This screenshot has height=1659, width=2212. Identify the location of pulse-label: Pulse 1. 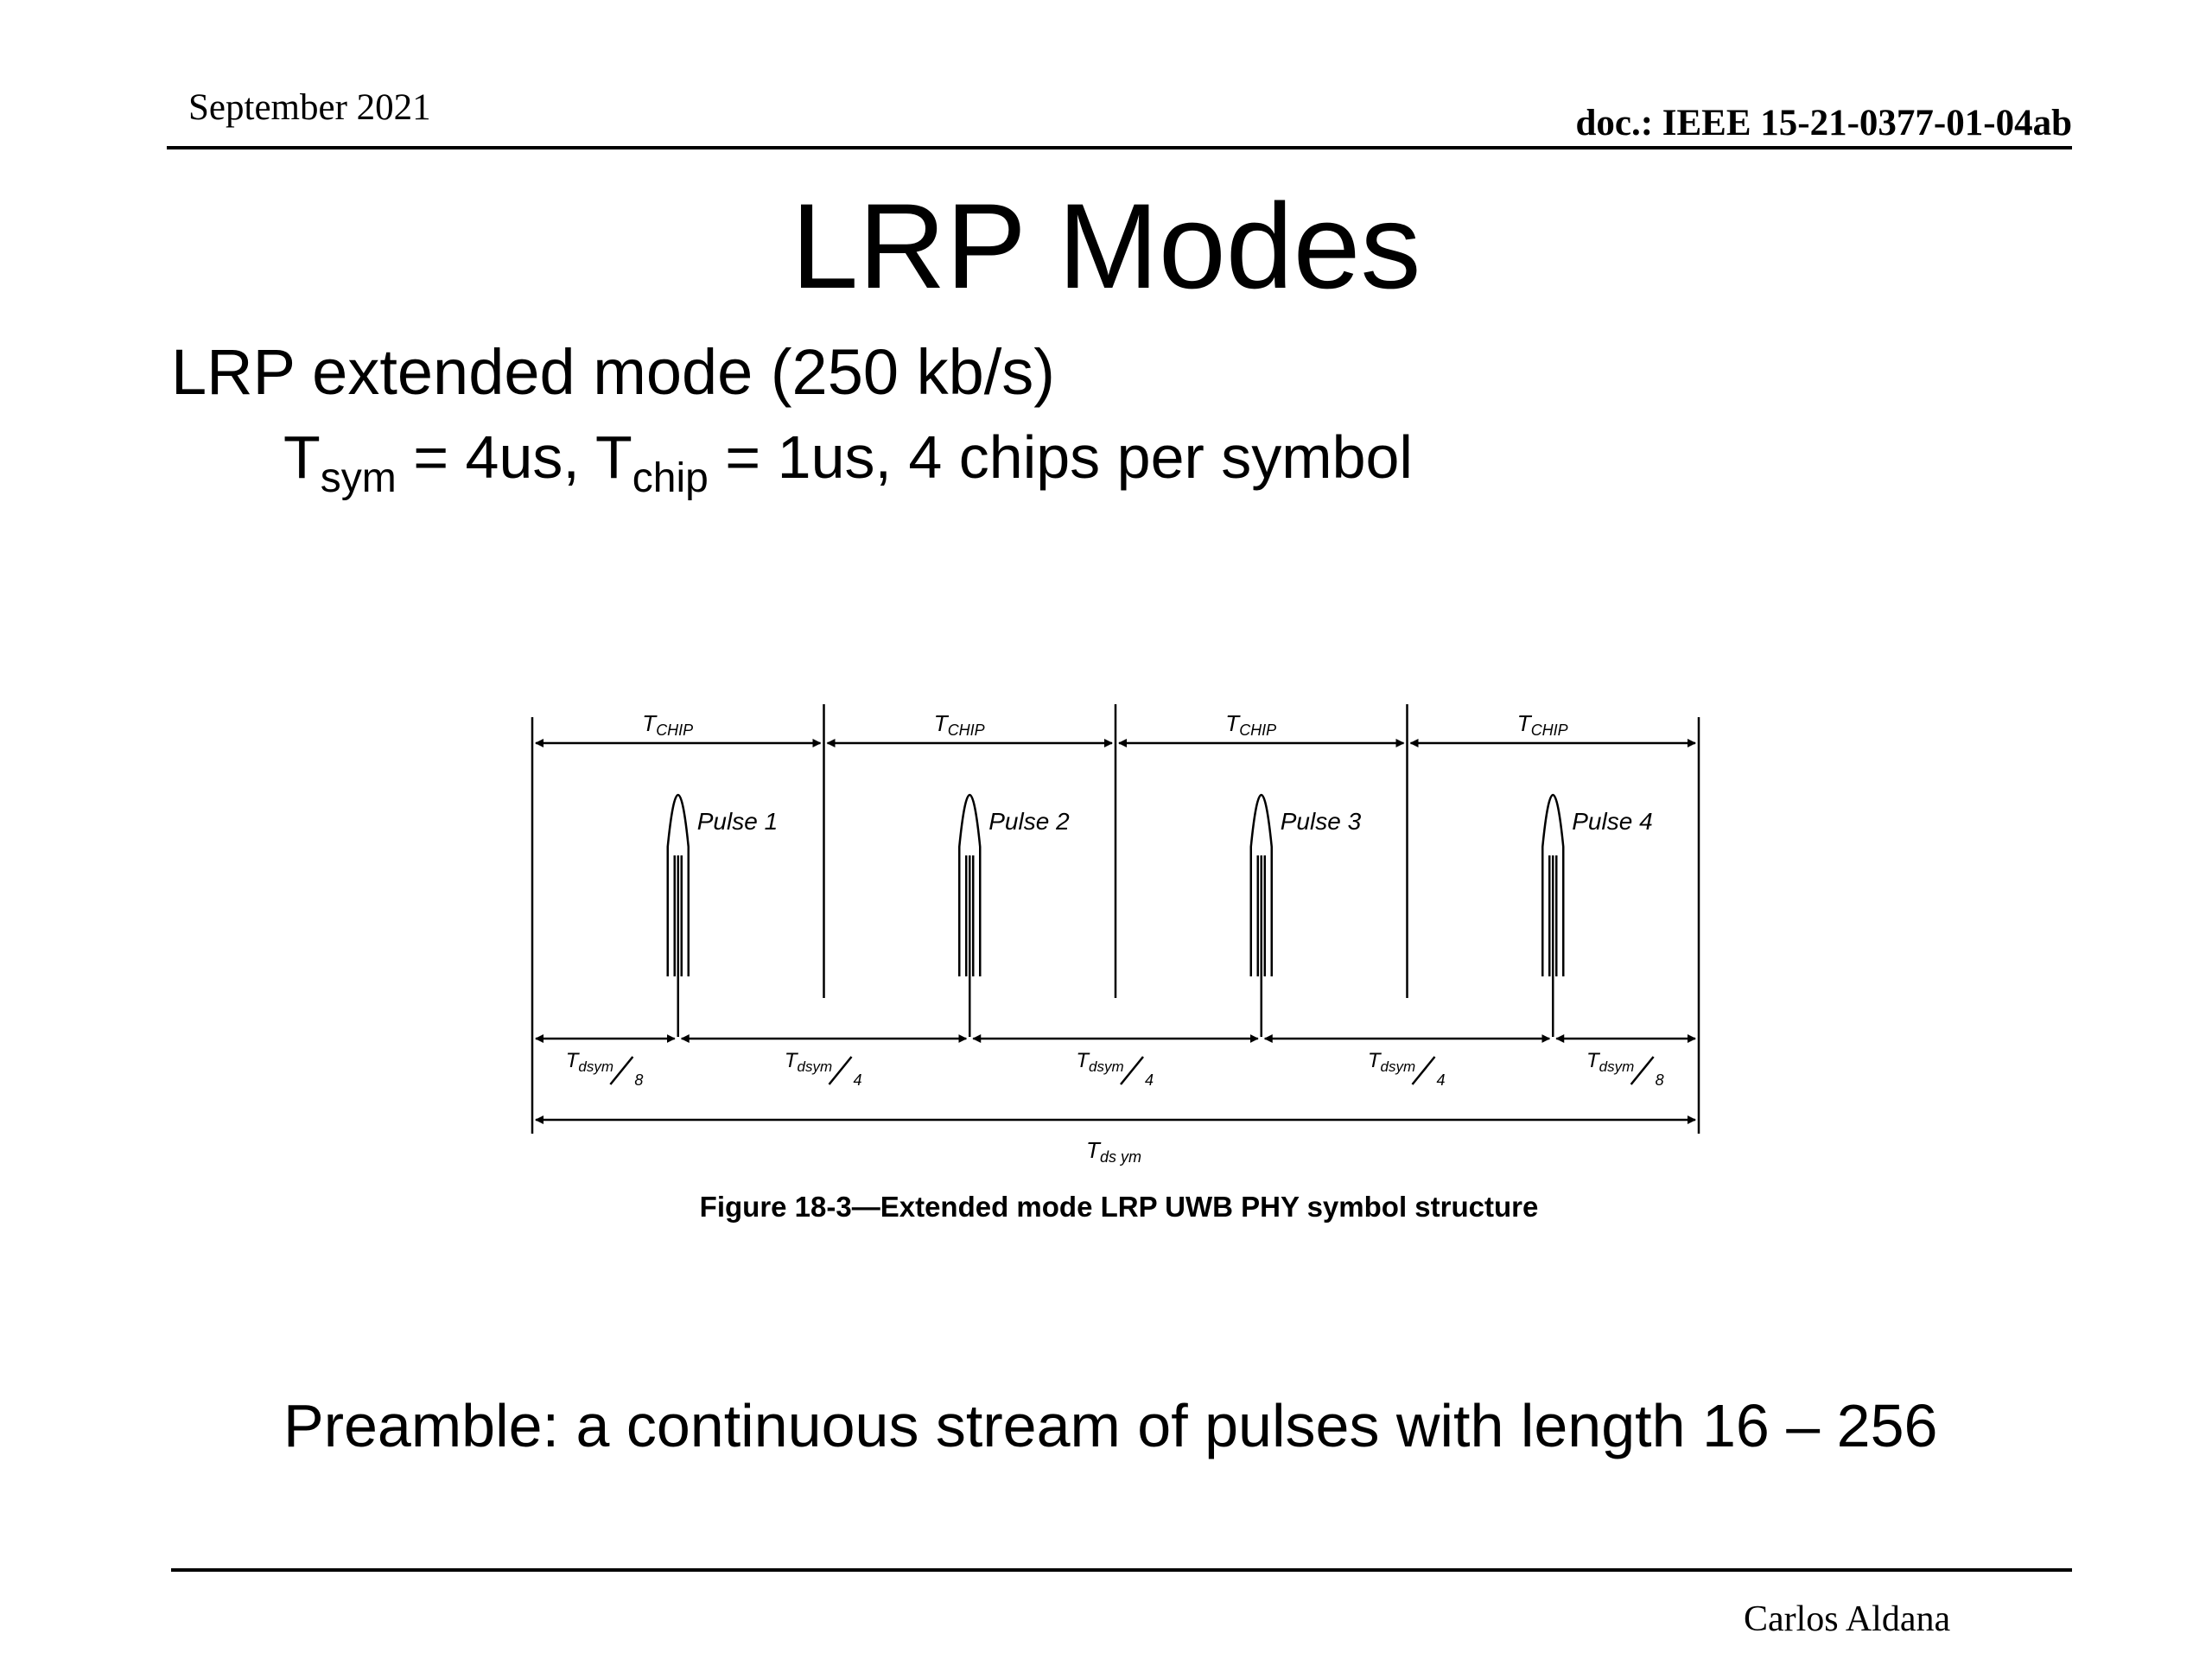
(737, 821).